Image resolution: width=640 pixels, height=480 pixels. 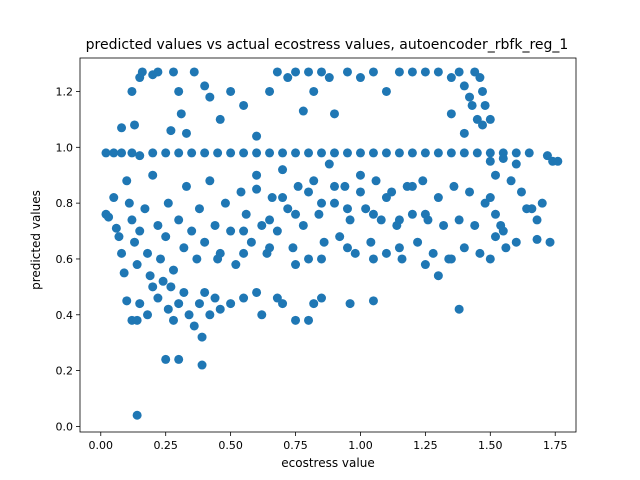 What do you see at coordinates (555, 445) in the screenshot?
I see `x-tick-label: 1.75` at bounding box center [555, 445].